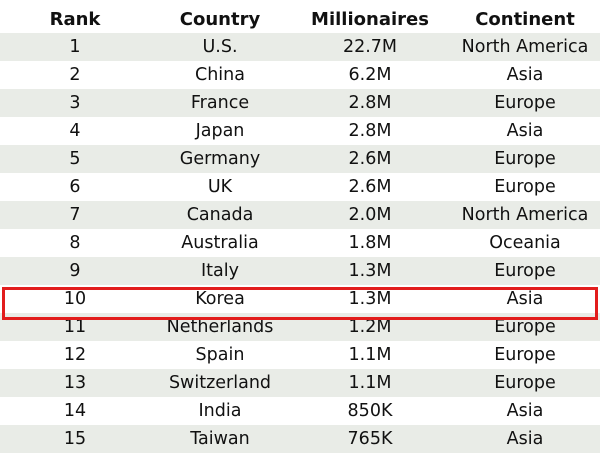 The width and height of the screenshot is (600, 464). What do you see at coordinates (75, 103) in the screenshot?
I see `rank-cell: 3` at bounding box center [75, 103].